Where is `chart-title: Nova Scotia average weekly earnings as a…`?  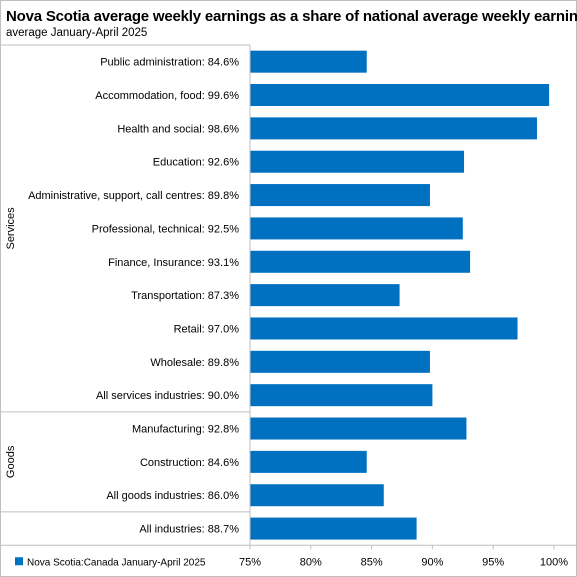 chart-title: Nova Scotia average weekly earnings as a… is located at coordinates (291, 16).